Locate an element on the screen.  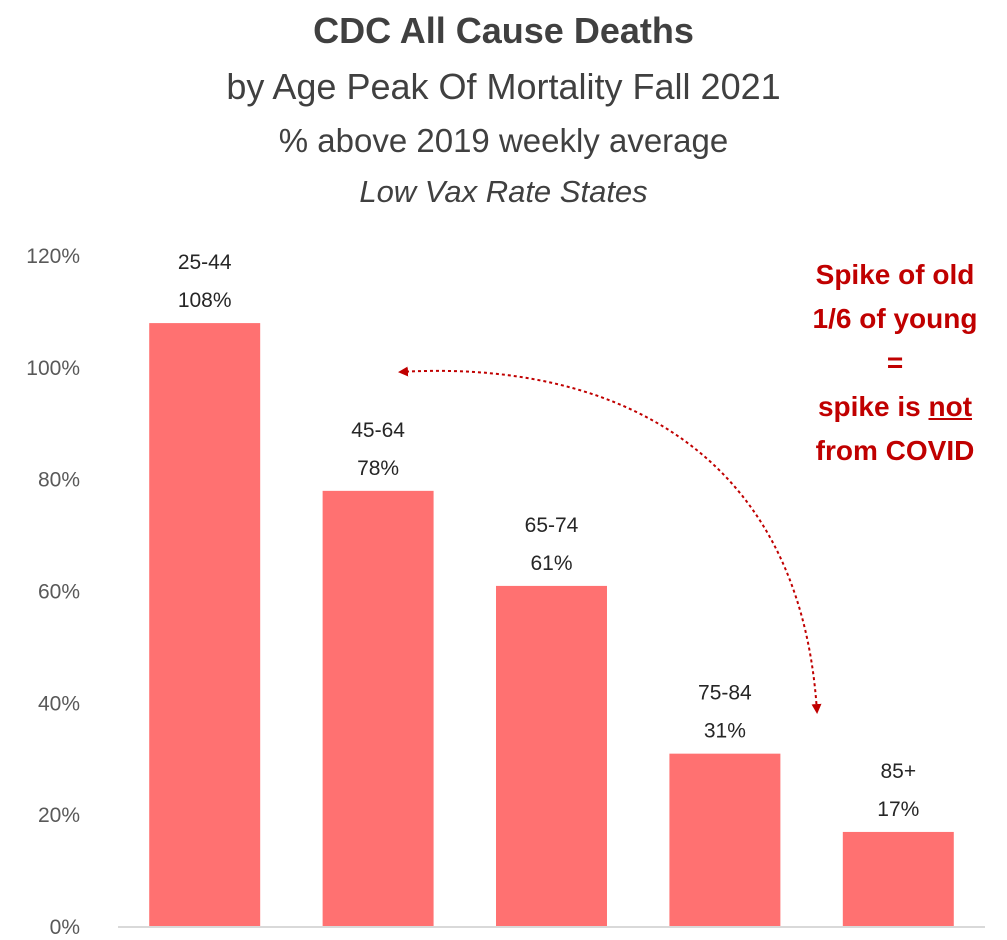
value-label: 17% is located at coordinates (898, 809).